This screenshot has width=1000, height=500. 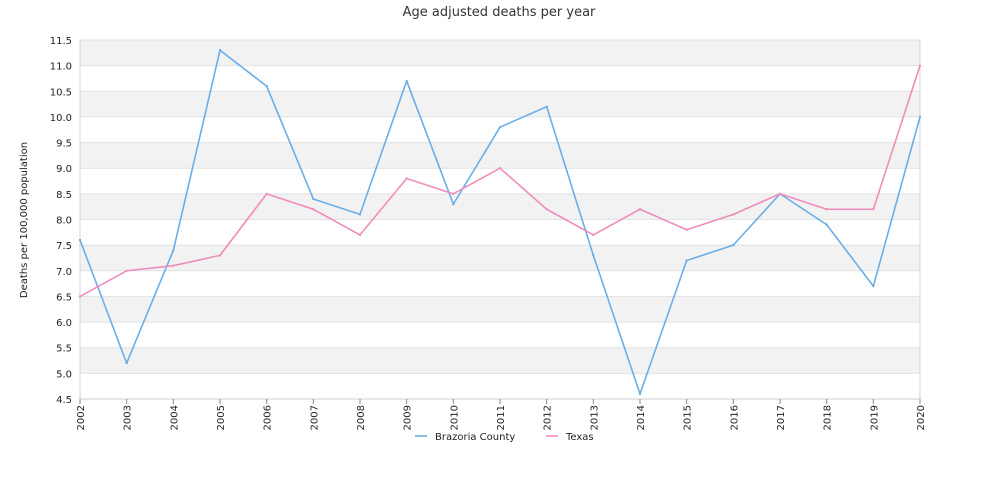 What do you see at coordinates (408, 417) in the screenshot?
I see `x-tick-label: 2009` at bounding box center [408, 417].